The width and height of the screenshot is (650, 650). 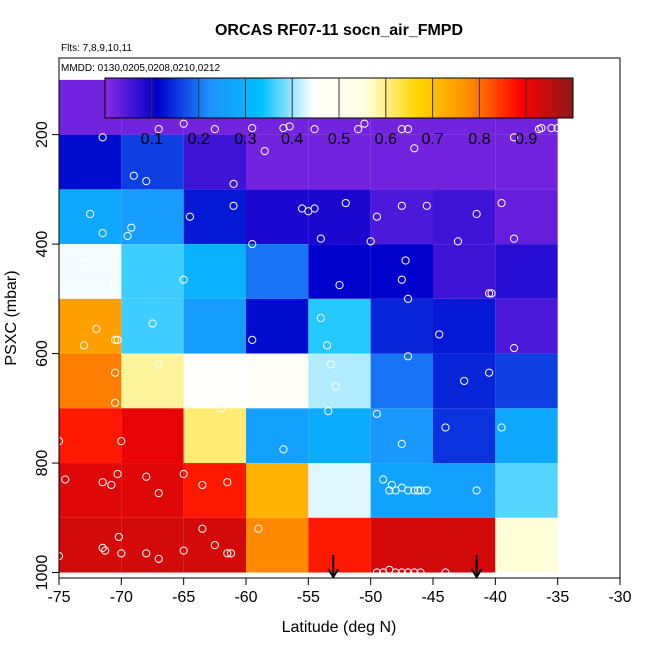 What do you see at coordinates (339, 113) in the screenshot?
I see `colorbar-ticks: 0.1 0.2 0.3 0.4 0.5 0.6 0.7 0.8 0.9` at bounding box center [339, 113].